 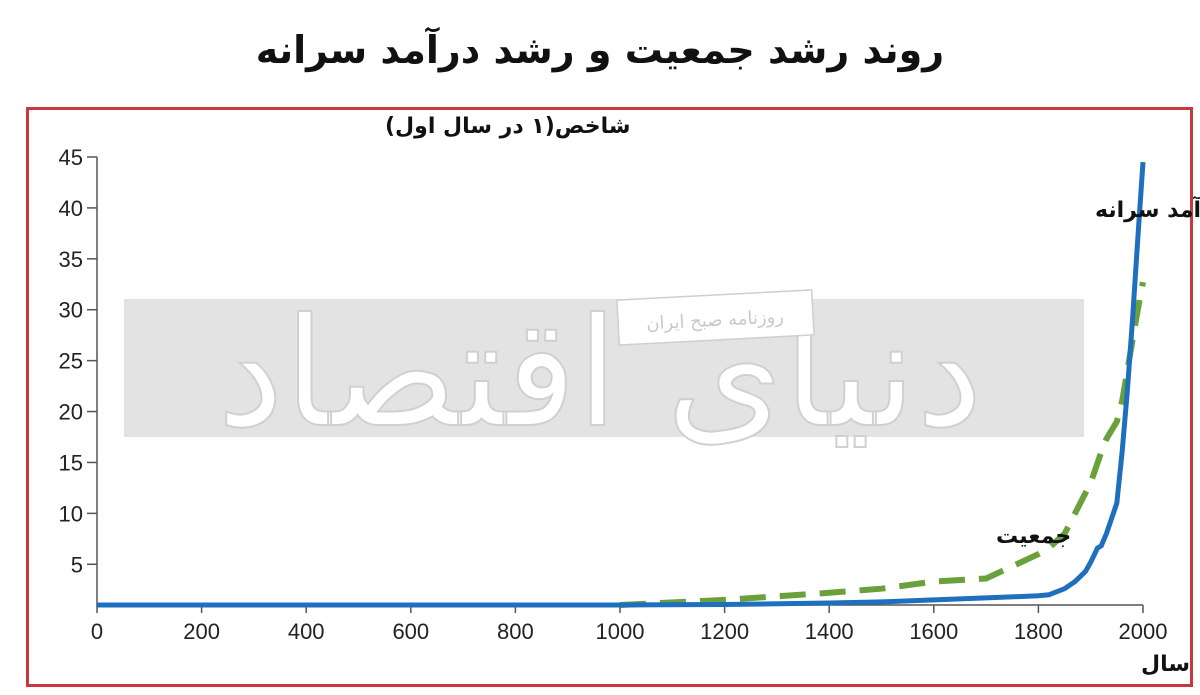 I want to click on x-tick-label: 1200, so click(x=724, y=631).